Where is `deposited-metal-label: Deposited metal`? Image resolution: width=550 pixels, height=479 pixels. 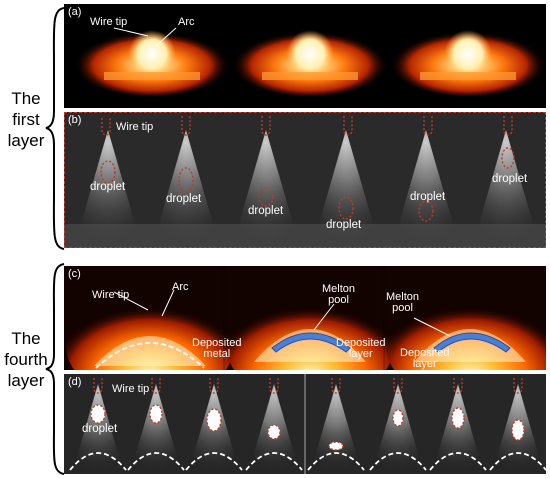
deposited-metal-label: Deposited metal is located at coordinates (217, 348).